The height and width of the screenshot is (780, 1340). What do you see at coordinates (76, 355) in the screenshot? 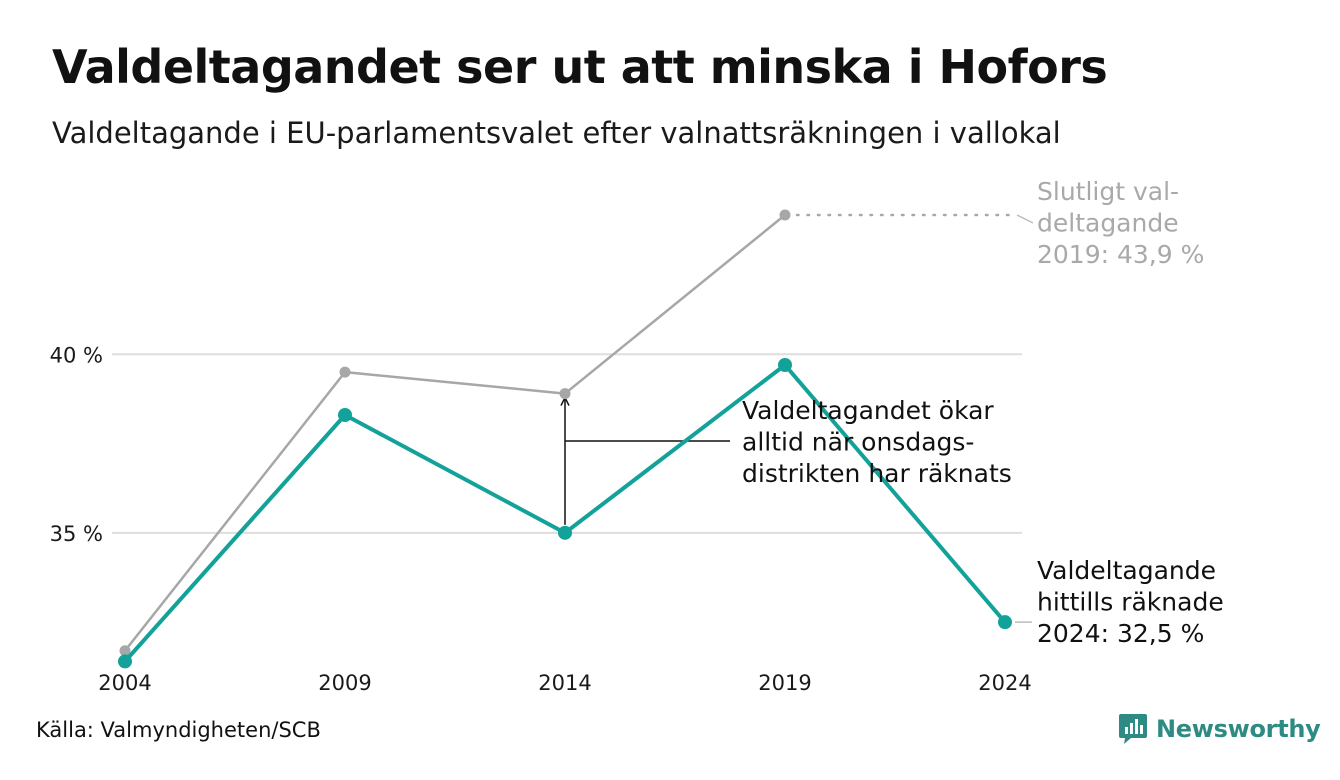
I see `y-tick-label: 40 %` at bounding box center [76, 355].